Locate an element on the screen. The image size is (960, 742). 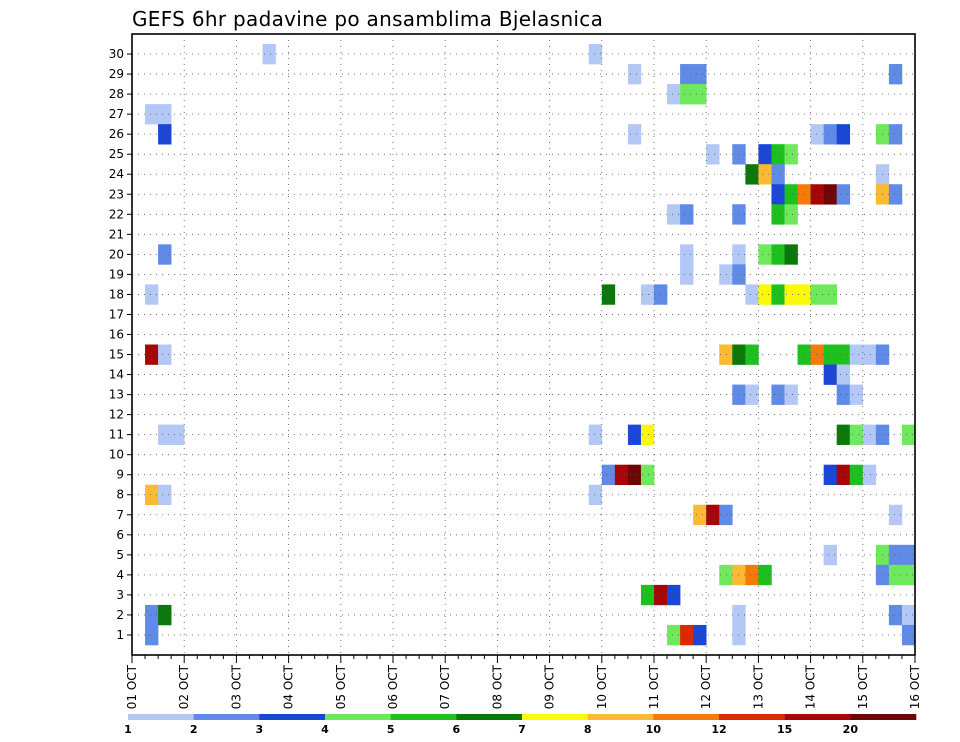
y-tick-label: 22 is located at coordinates (116, 214).